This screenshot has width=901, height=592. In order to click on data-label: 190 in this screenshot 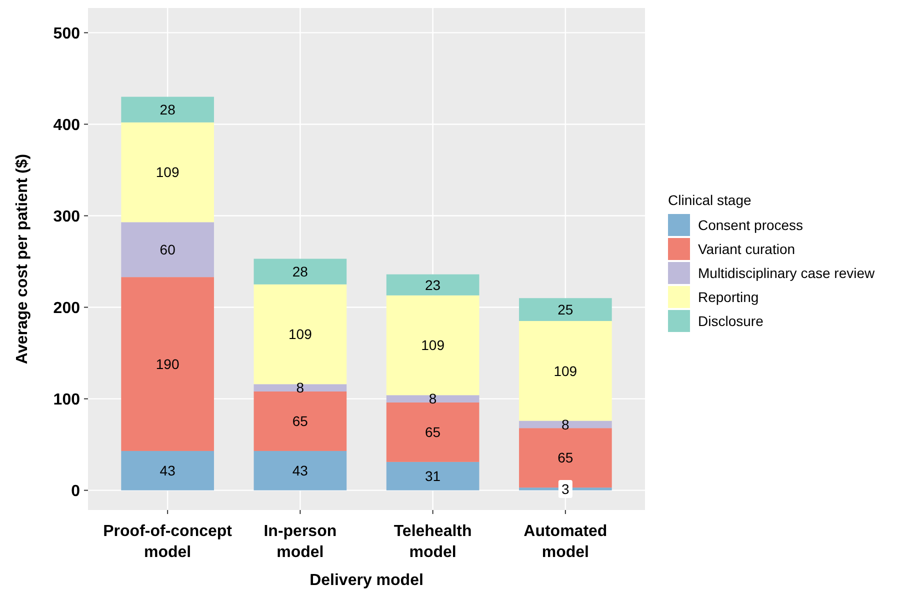, I will do `click(168, 364)`.